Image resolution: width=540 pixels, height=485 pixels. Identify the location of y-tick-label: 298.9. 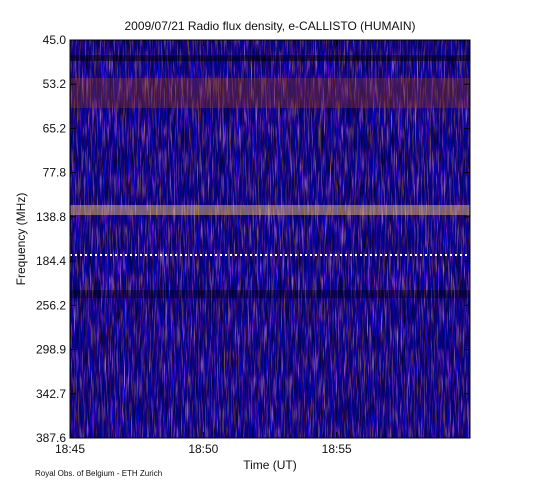
(51, 350).